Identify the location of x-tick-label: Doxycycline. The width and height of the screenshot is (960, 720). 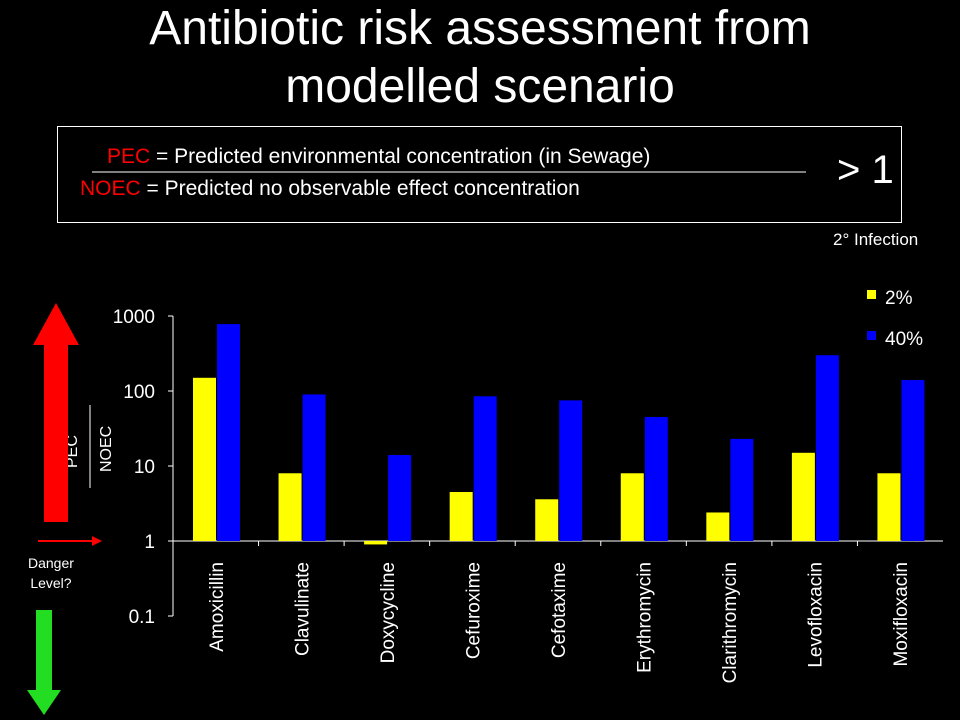
(388, 612).